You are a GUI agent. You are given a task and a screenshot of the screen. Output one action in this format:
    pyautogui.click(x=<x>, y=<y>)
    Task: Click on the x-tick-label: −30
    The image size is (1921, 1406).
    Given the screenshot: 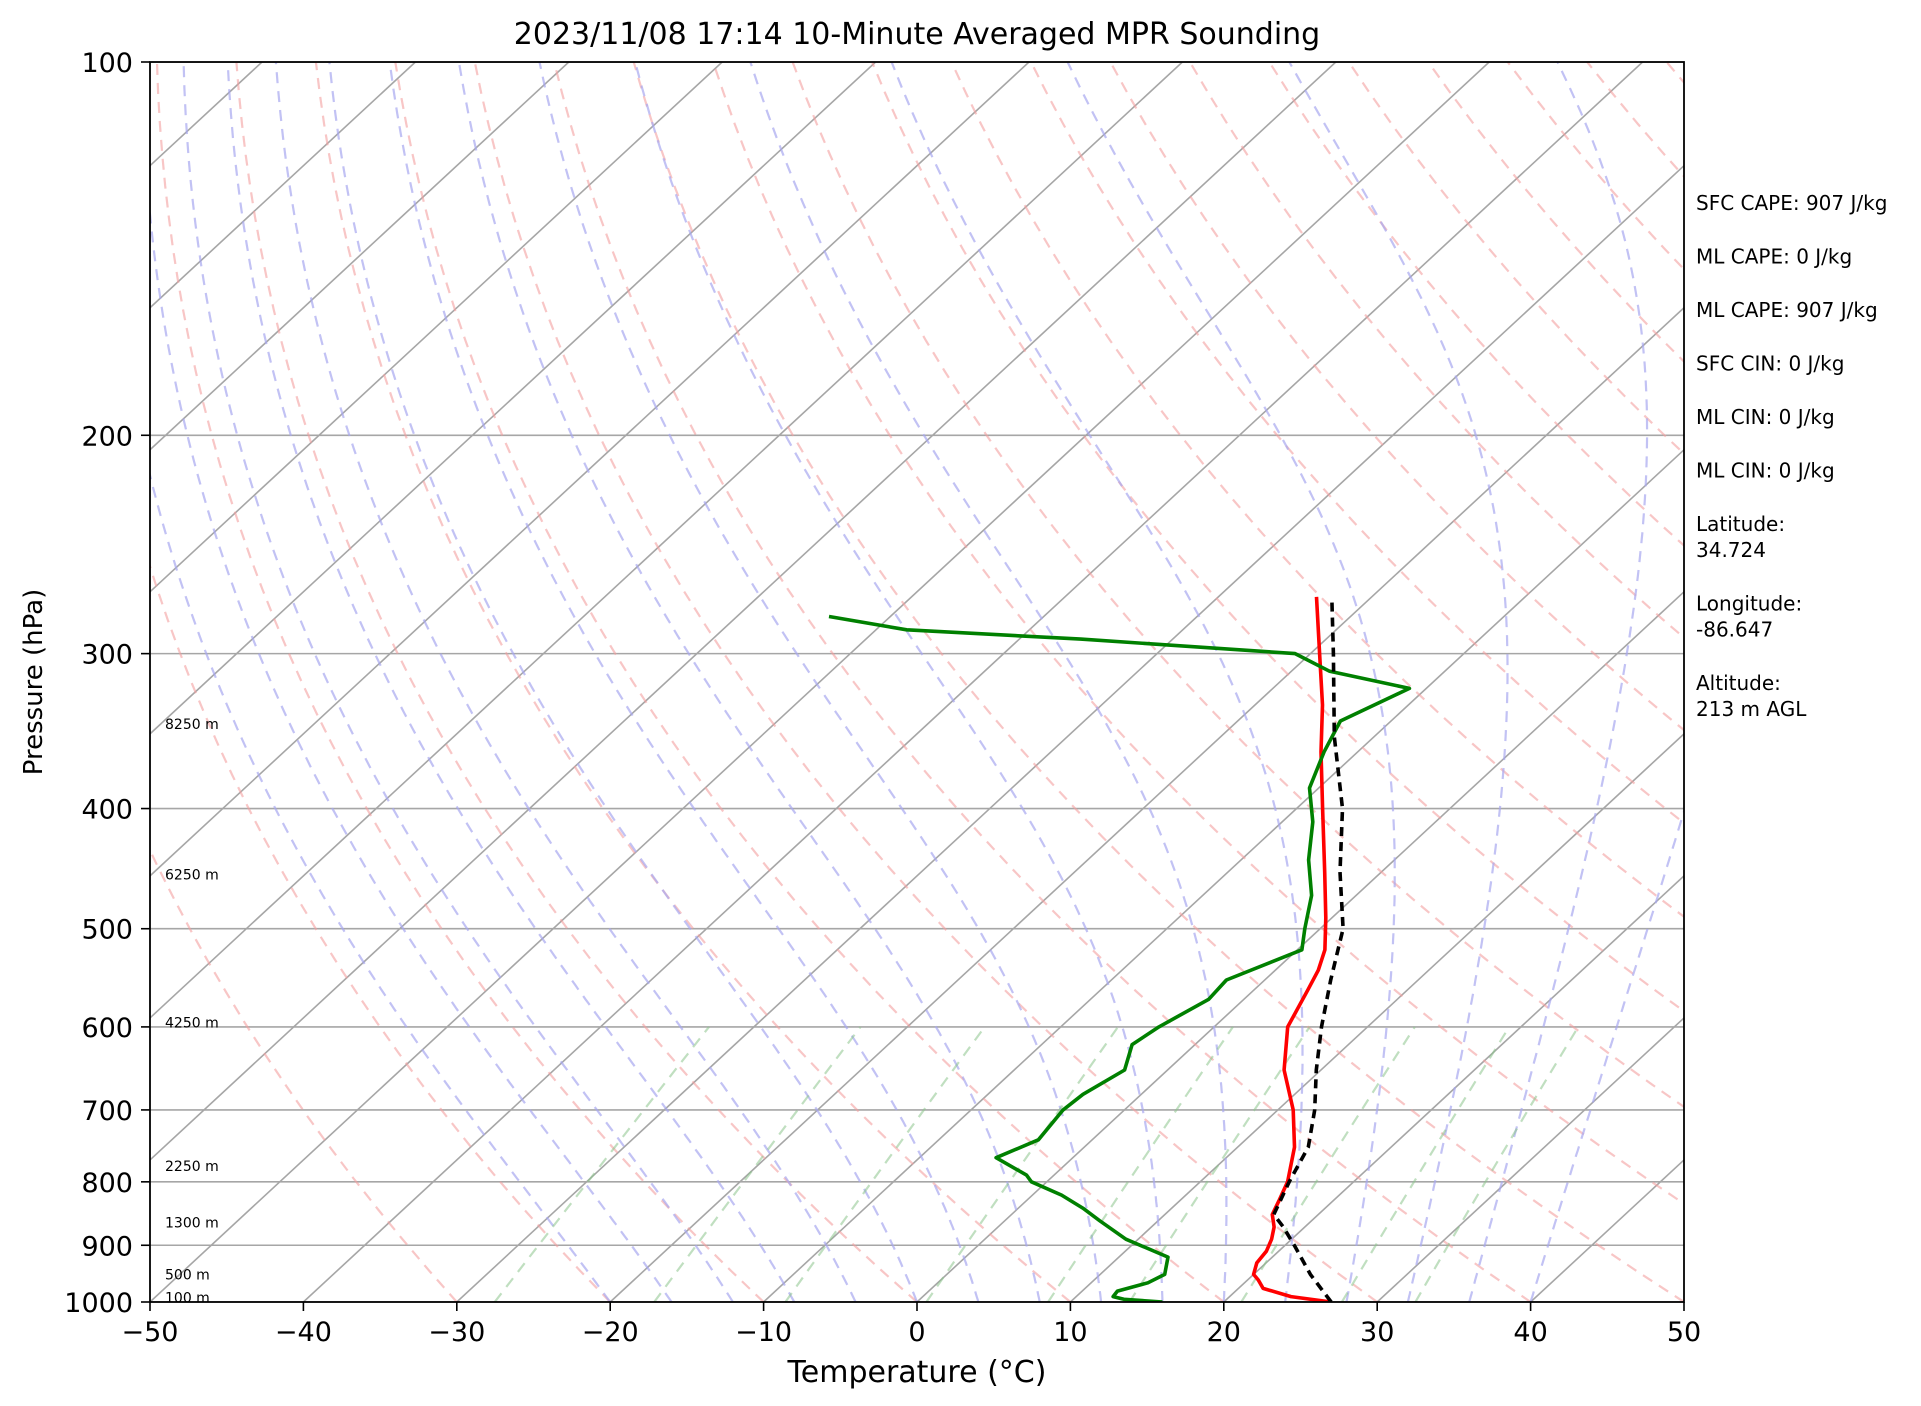 What is the action you would take?
    pyautogui.click(x=456, y=1332)
    